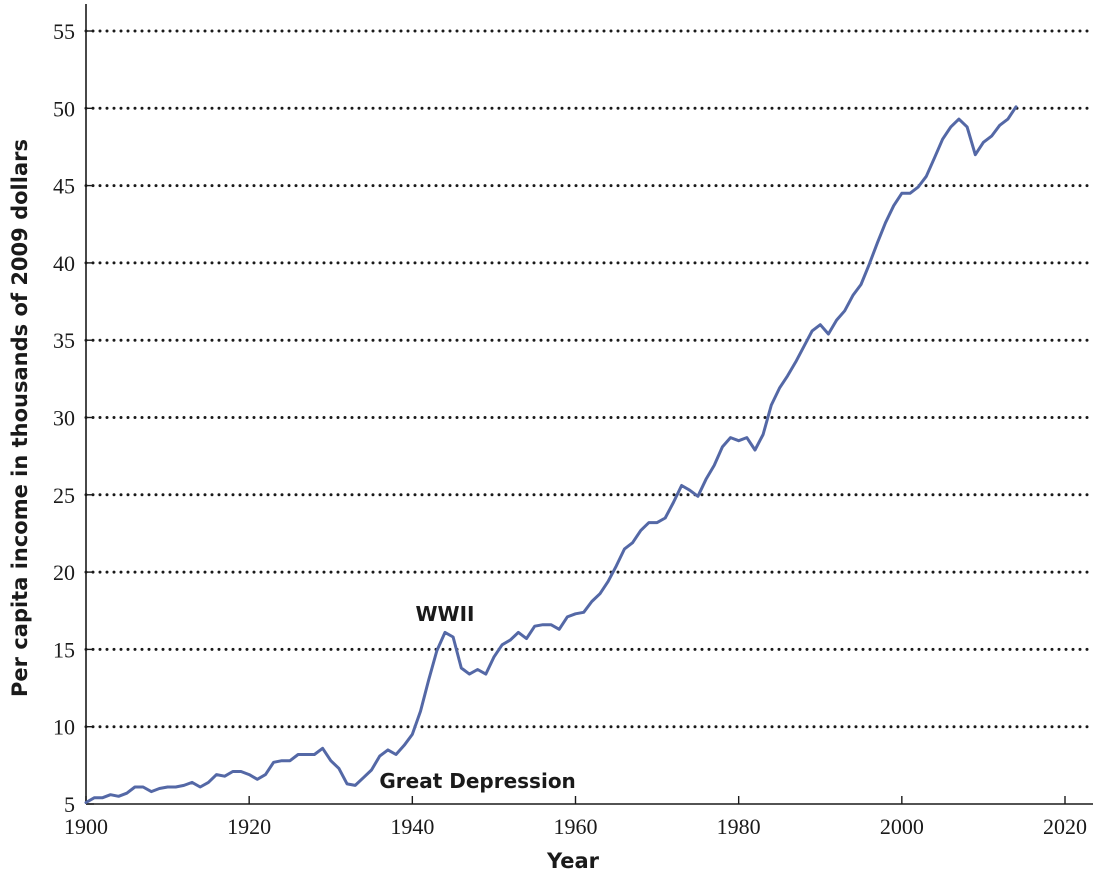 The height and width of the screenshot is (880, 1109). Describe the element at coordinates (64, 727) in the screenshot. I see `y-tick-label-10: 10` at that location.